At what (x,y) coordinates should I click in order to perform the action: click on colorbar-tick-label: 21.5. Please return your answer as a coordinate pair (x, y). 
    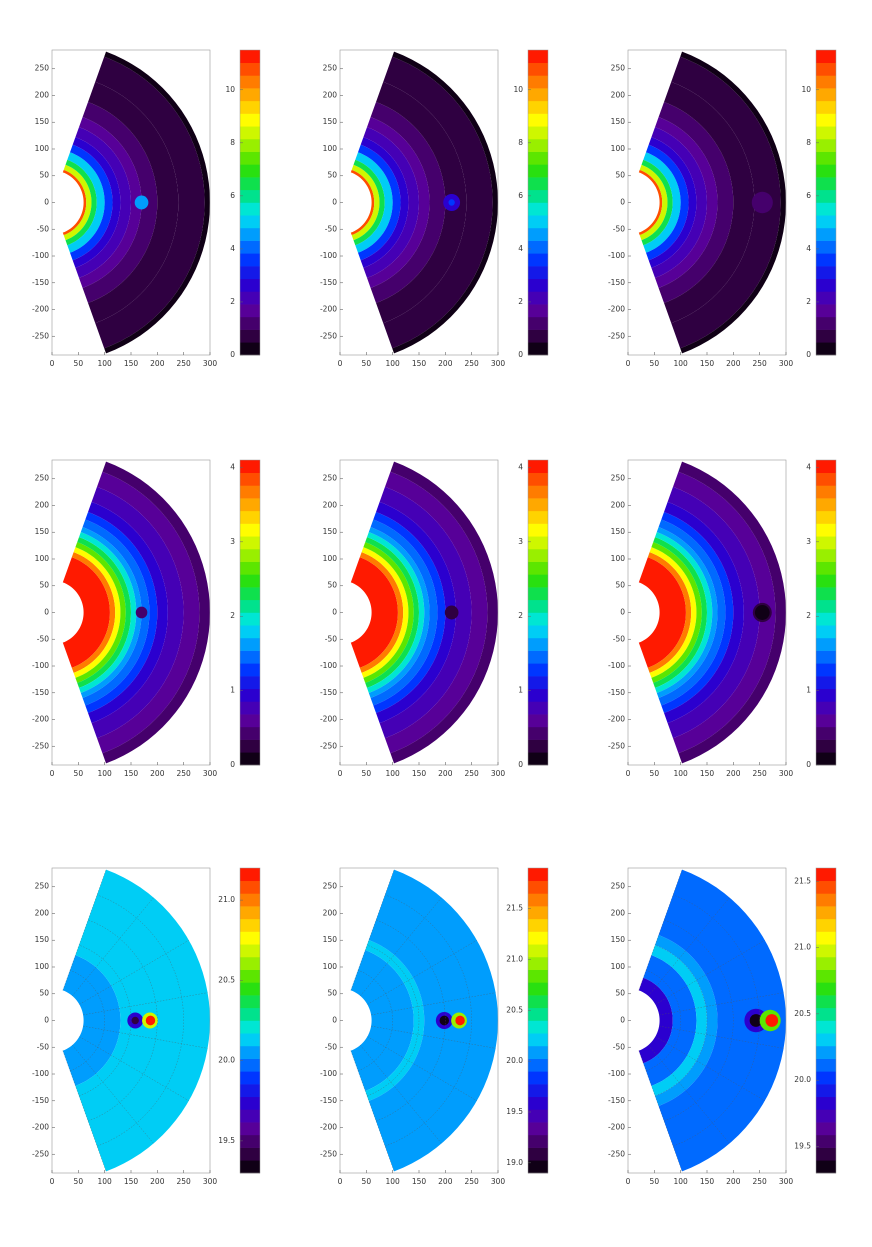
    Looking at the image, I should click on (514, 908).